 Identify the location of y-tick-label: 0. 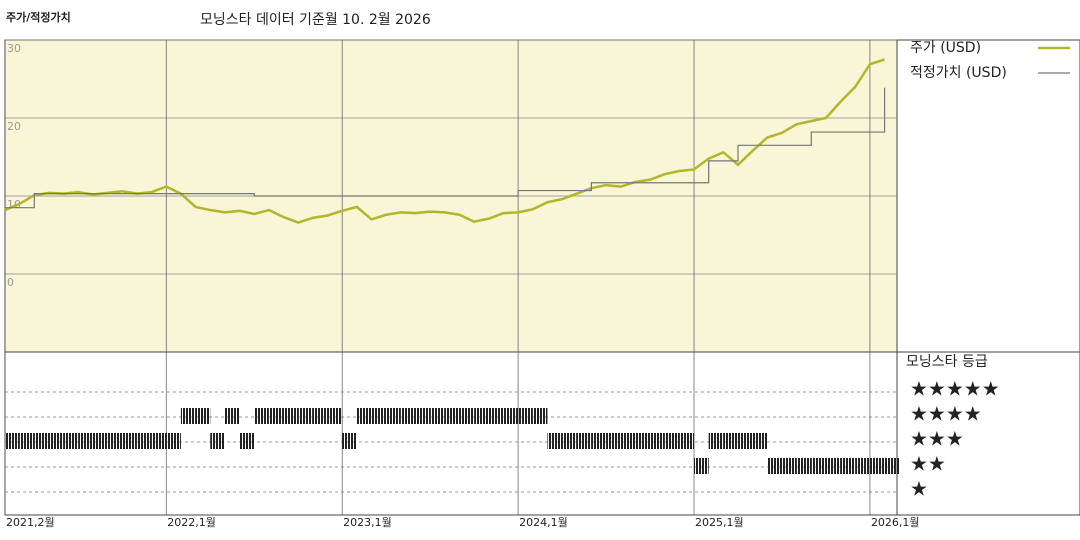
(10, 282).